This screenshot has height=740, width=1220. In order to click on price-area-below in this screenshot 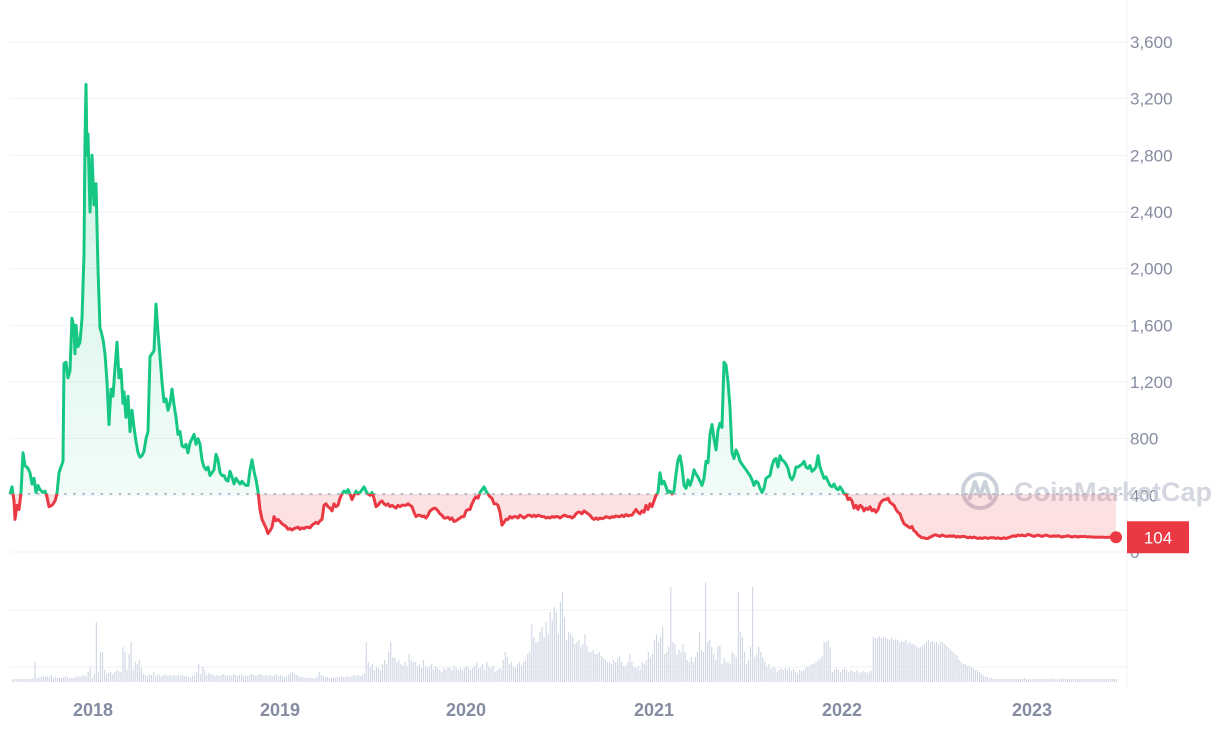, I will do `click(563, 516)`.